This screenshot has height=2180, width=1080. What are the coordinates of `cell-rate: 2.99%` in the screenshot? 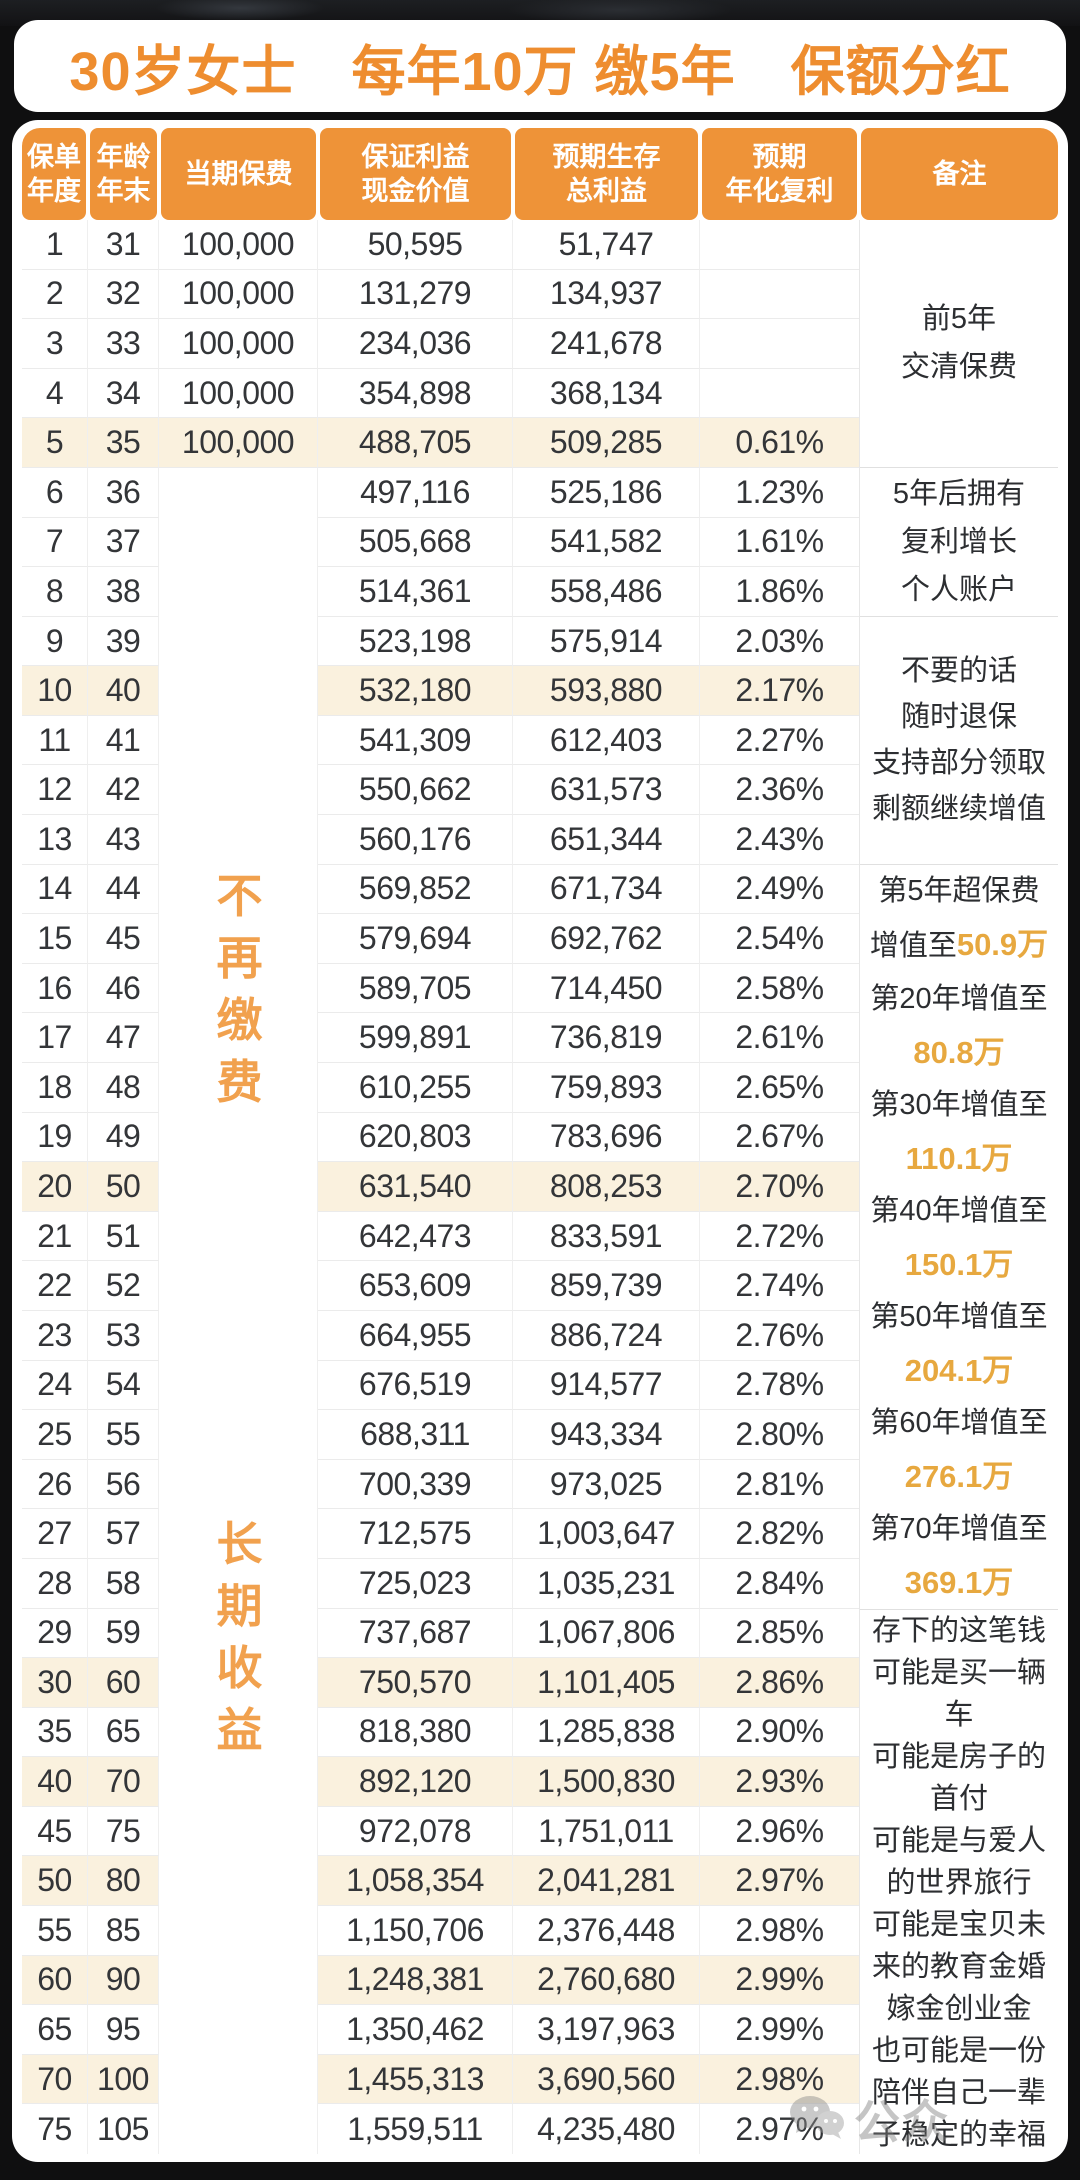 It's located at (779, 2030).